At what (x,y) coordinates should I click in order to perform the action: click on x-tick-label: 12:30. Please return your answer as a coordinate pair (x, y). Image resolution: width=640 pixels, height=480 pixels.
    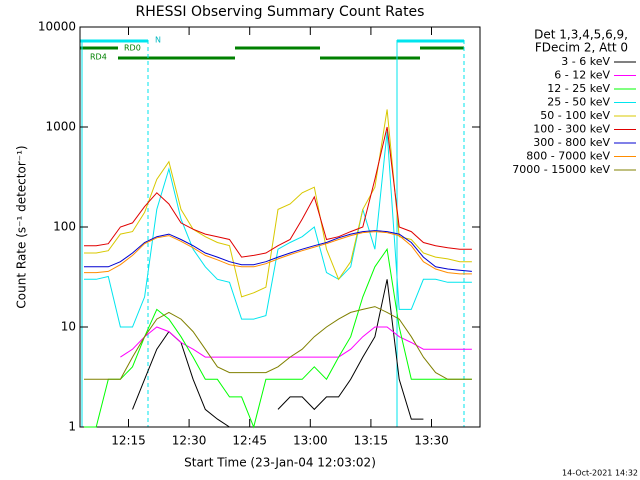
    Looking at the image, I should click on (189, 441).